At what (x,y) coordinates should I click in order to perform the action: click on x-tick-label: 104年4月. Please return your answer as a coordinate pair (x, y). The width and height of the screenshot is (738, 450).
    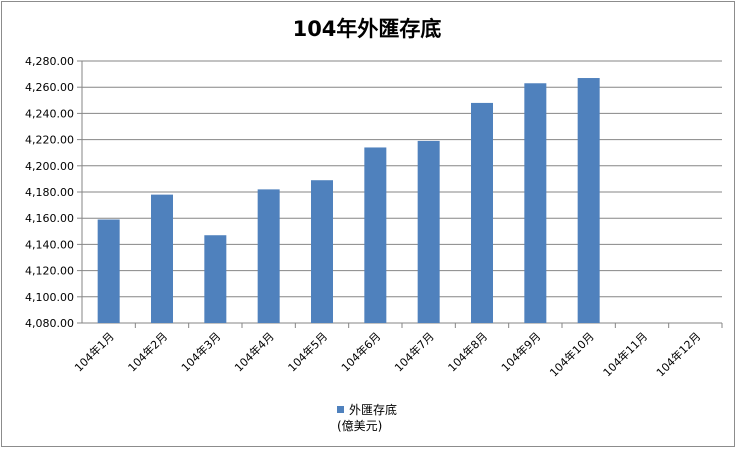
    Looking at the image, I should click on (254, 351).